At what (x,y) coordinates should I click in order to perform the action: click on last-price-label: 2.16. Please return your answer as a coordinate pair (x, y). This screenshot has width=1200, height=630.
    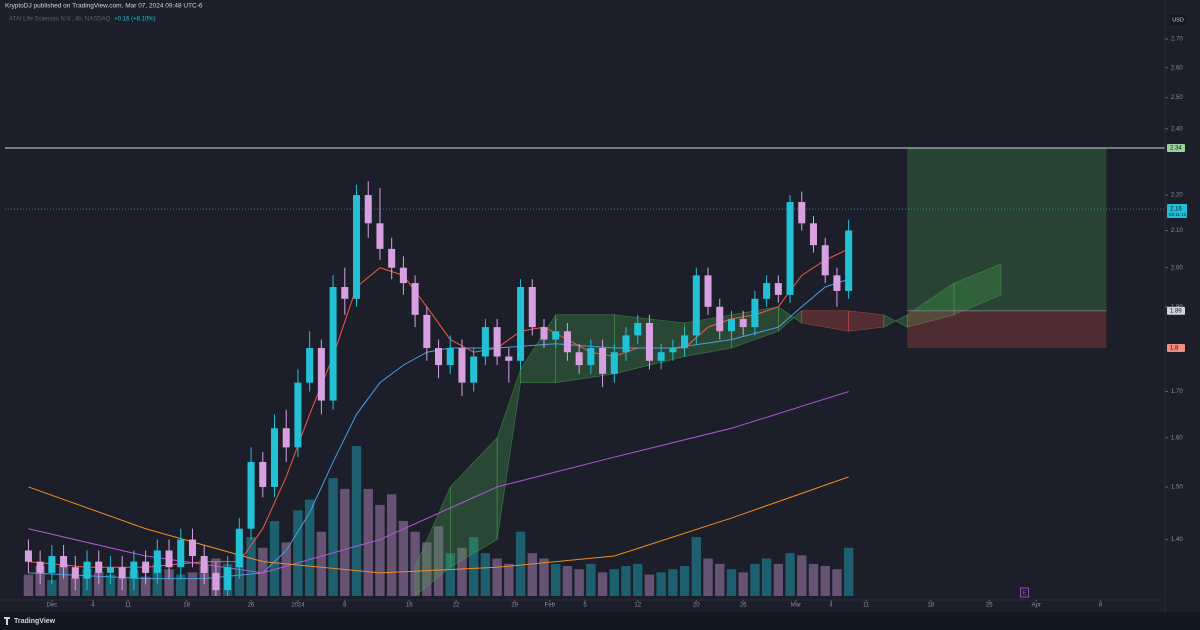
    Looking at the image, I should click on (1176, 210).